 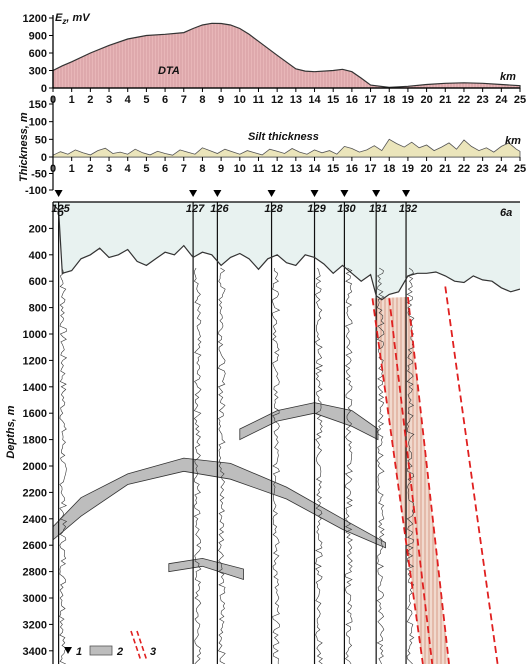 What do you see at coordinates (35, 546) in the screenshot?
I see `depth-tick-label: 2600` at bounding box center [35, 546].